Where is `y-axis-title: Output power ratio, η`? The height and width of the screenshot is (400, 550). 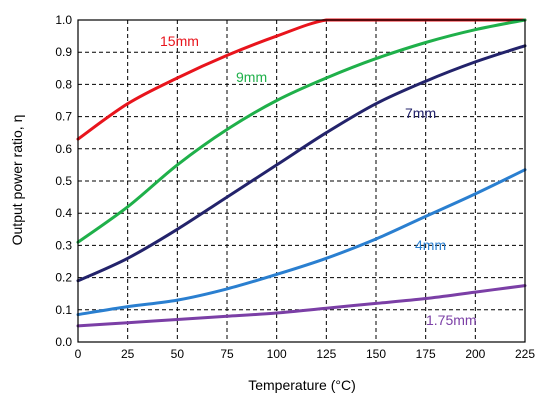
y-axis-title: Output power ratio, η is located at coordinates (17, 180).